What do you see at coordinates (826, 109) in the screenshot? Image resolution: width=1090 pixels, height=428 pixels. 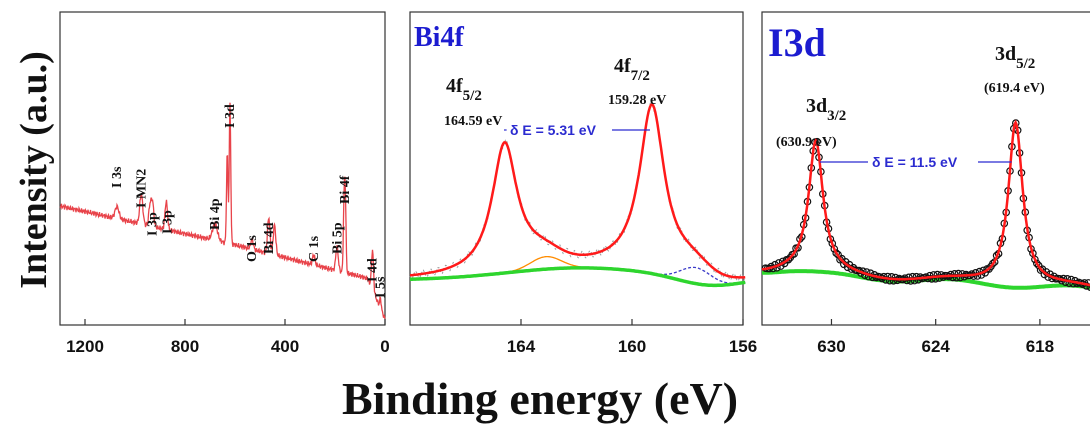 I see `i3d-peak-label: 3d3/2` at bounding box center [826, 109].